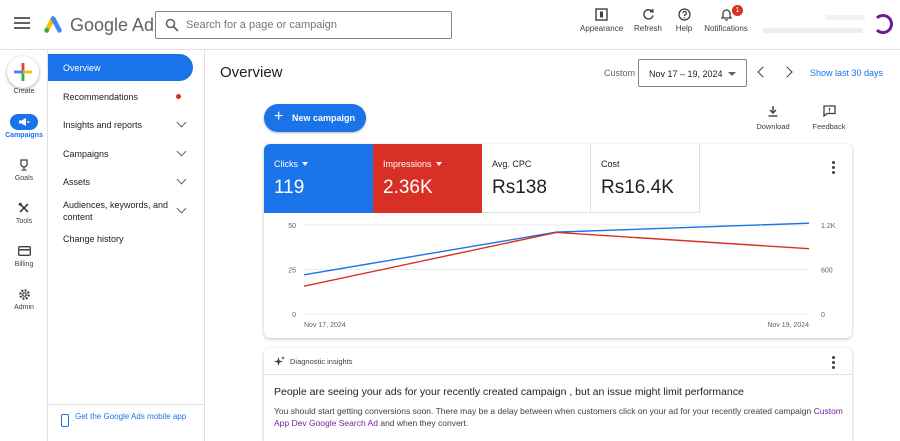  Describe the element at coordinates (24, 122) in the screenshot. I see `megaphone-icon` at that location.